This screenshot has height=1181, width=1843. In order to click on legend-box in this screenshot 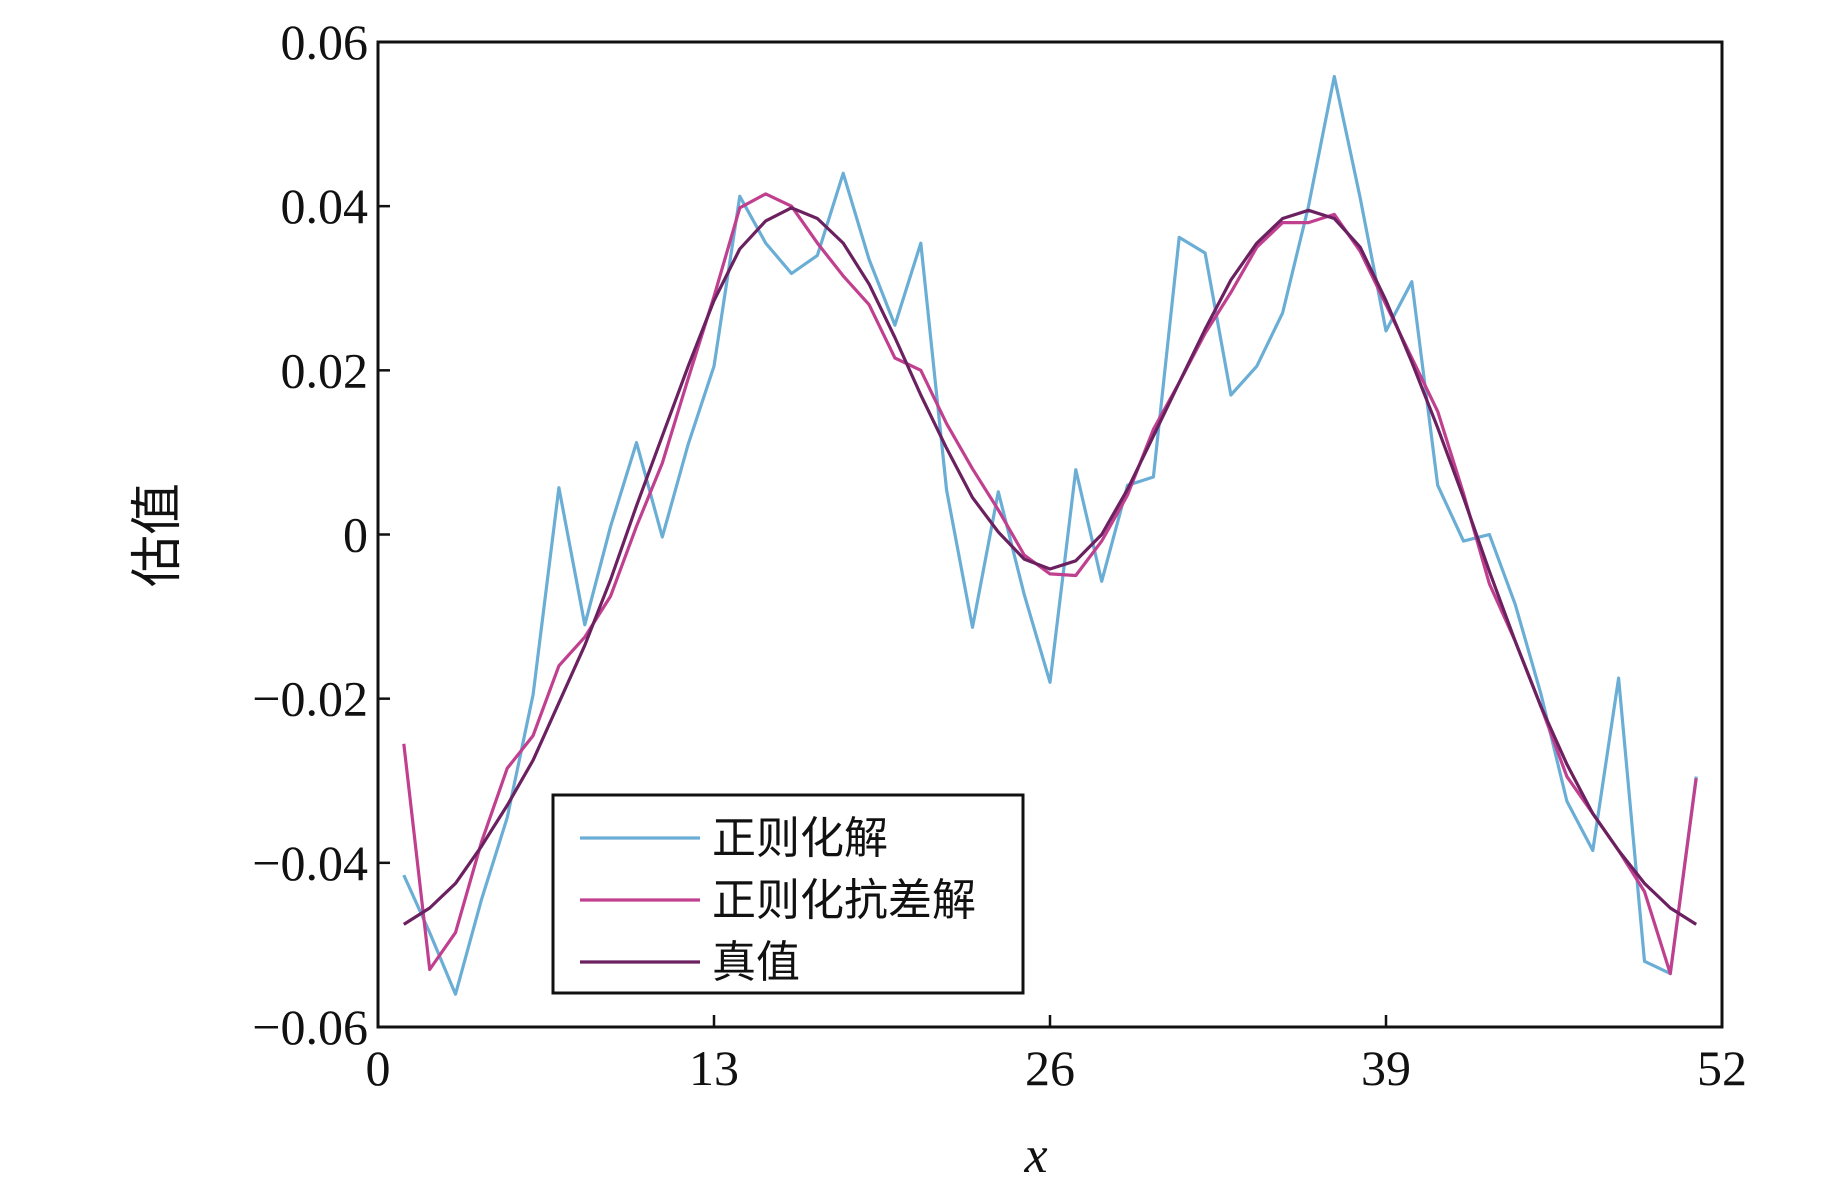, I will do `click(788, 894)`.